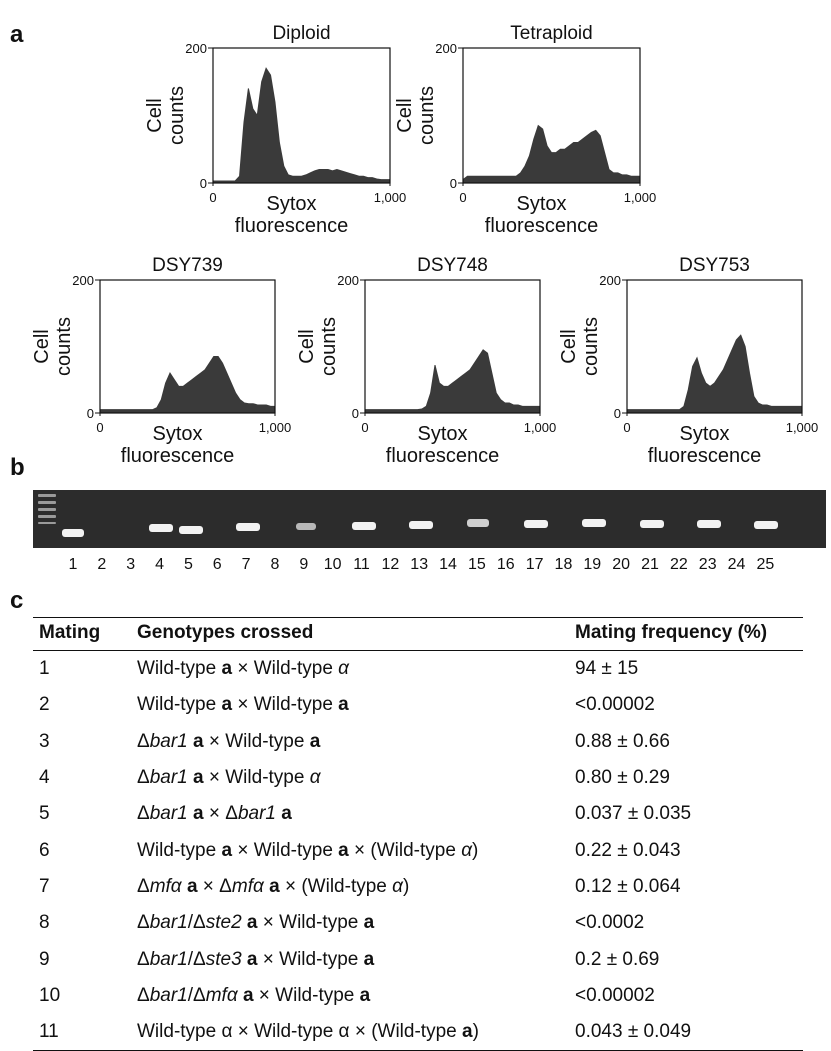 Image resolution: width=831 pixels, height=1051 pixels. I want to click on mating-number: 10, so click(50, 995).